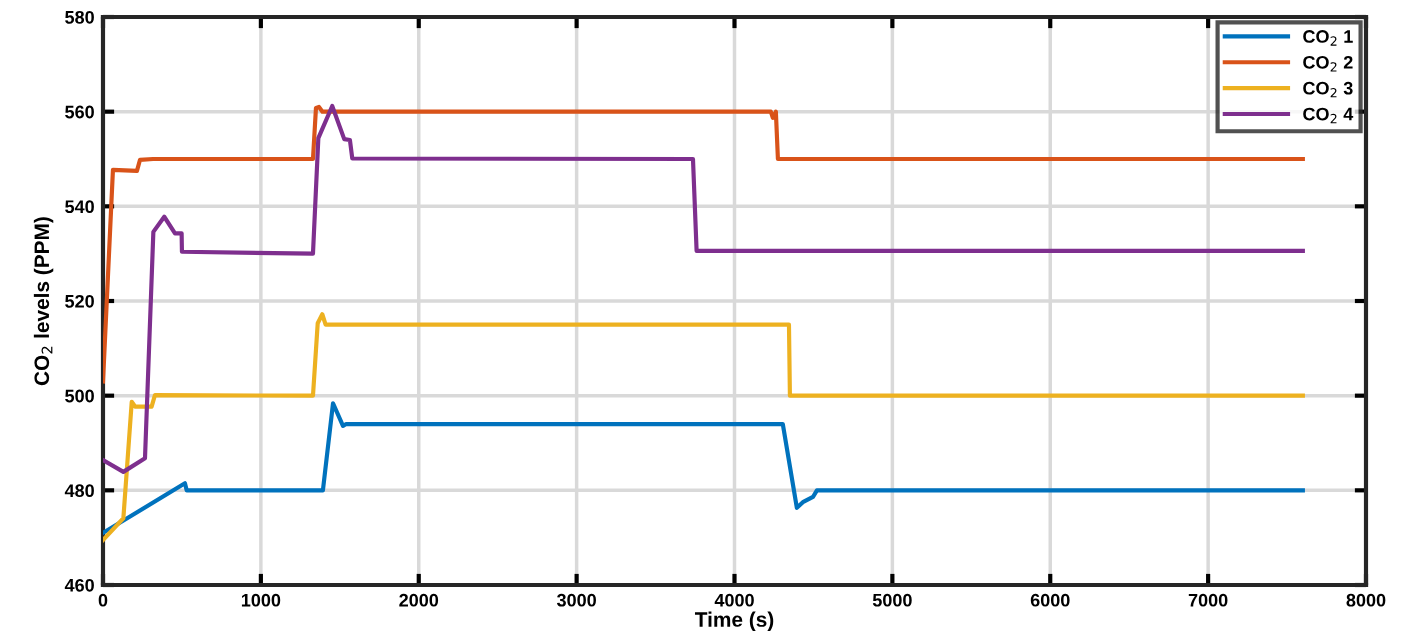 This screenshot has width=1409, height=642. What do you see at coordinates (892, 600) in the screenshot?
I see `x-tick-label: 5000` at bounding box center [892, 600].